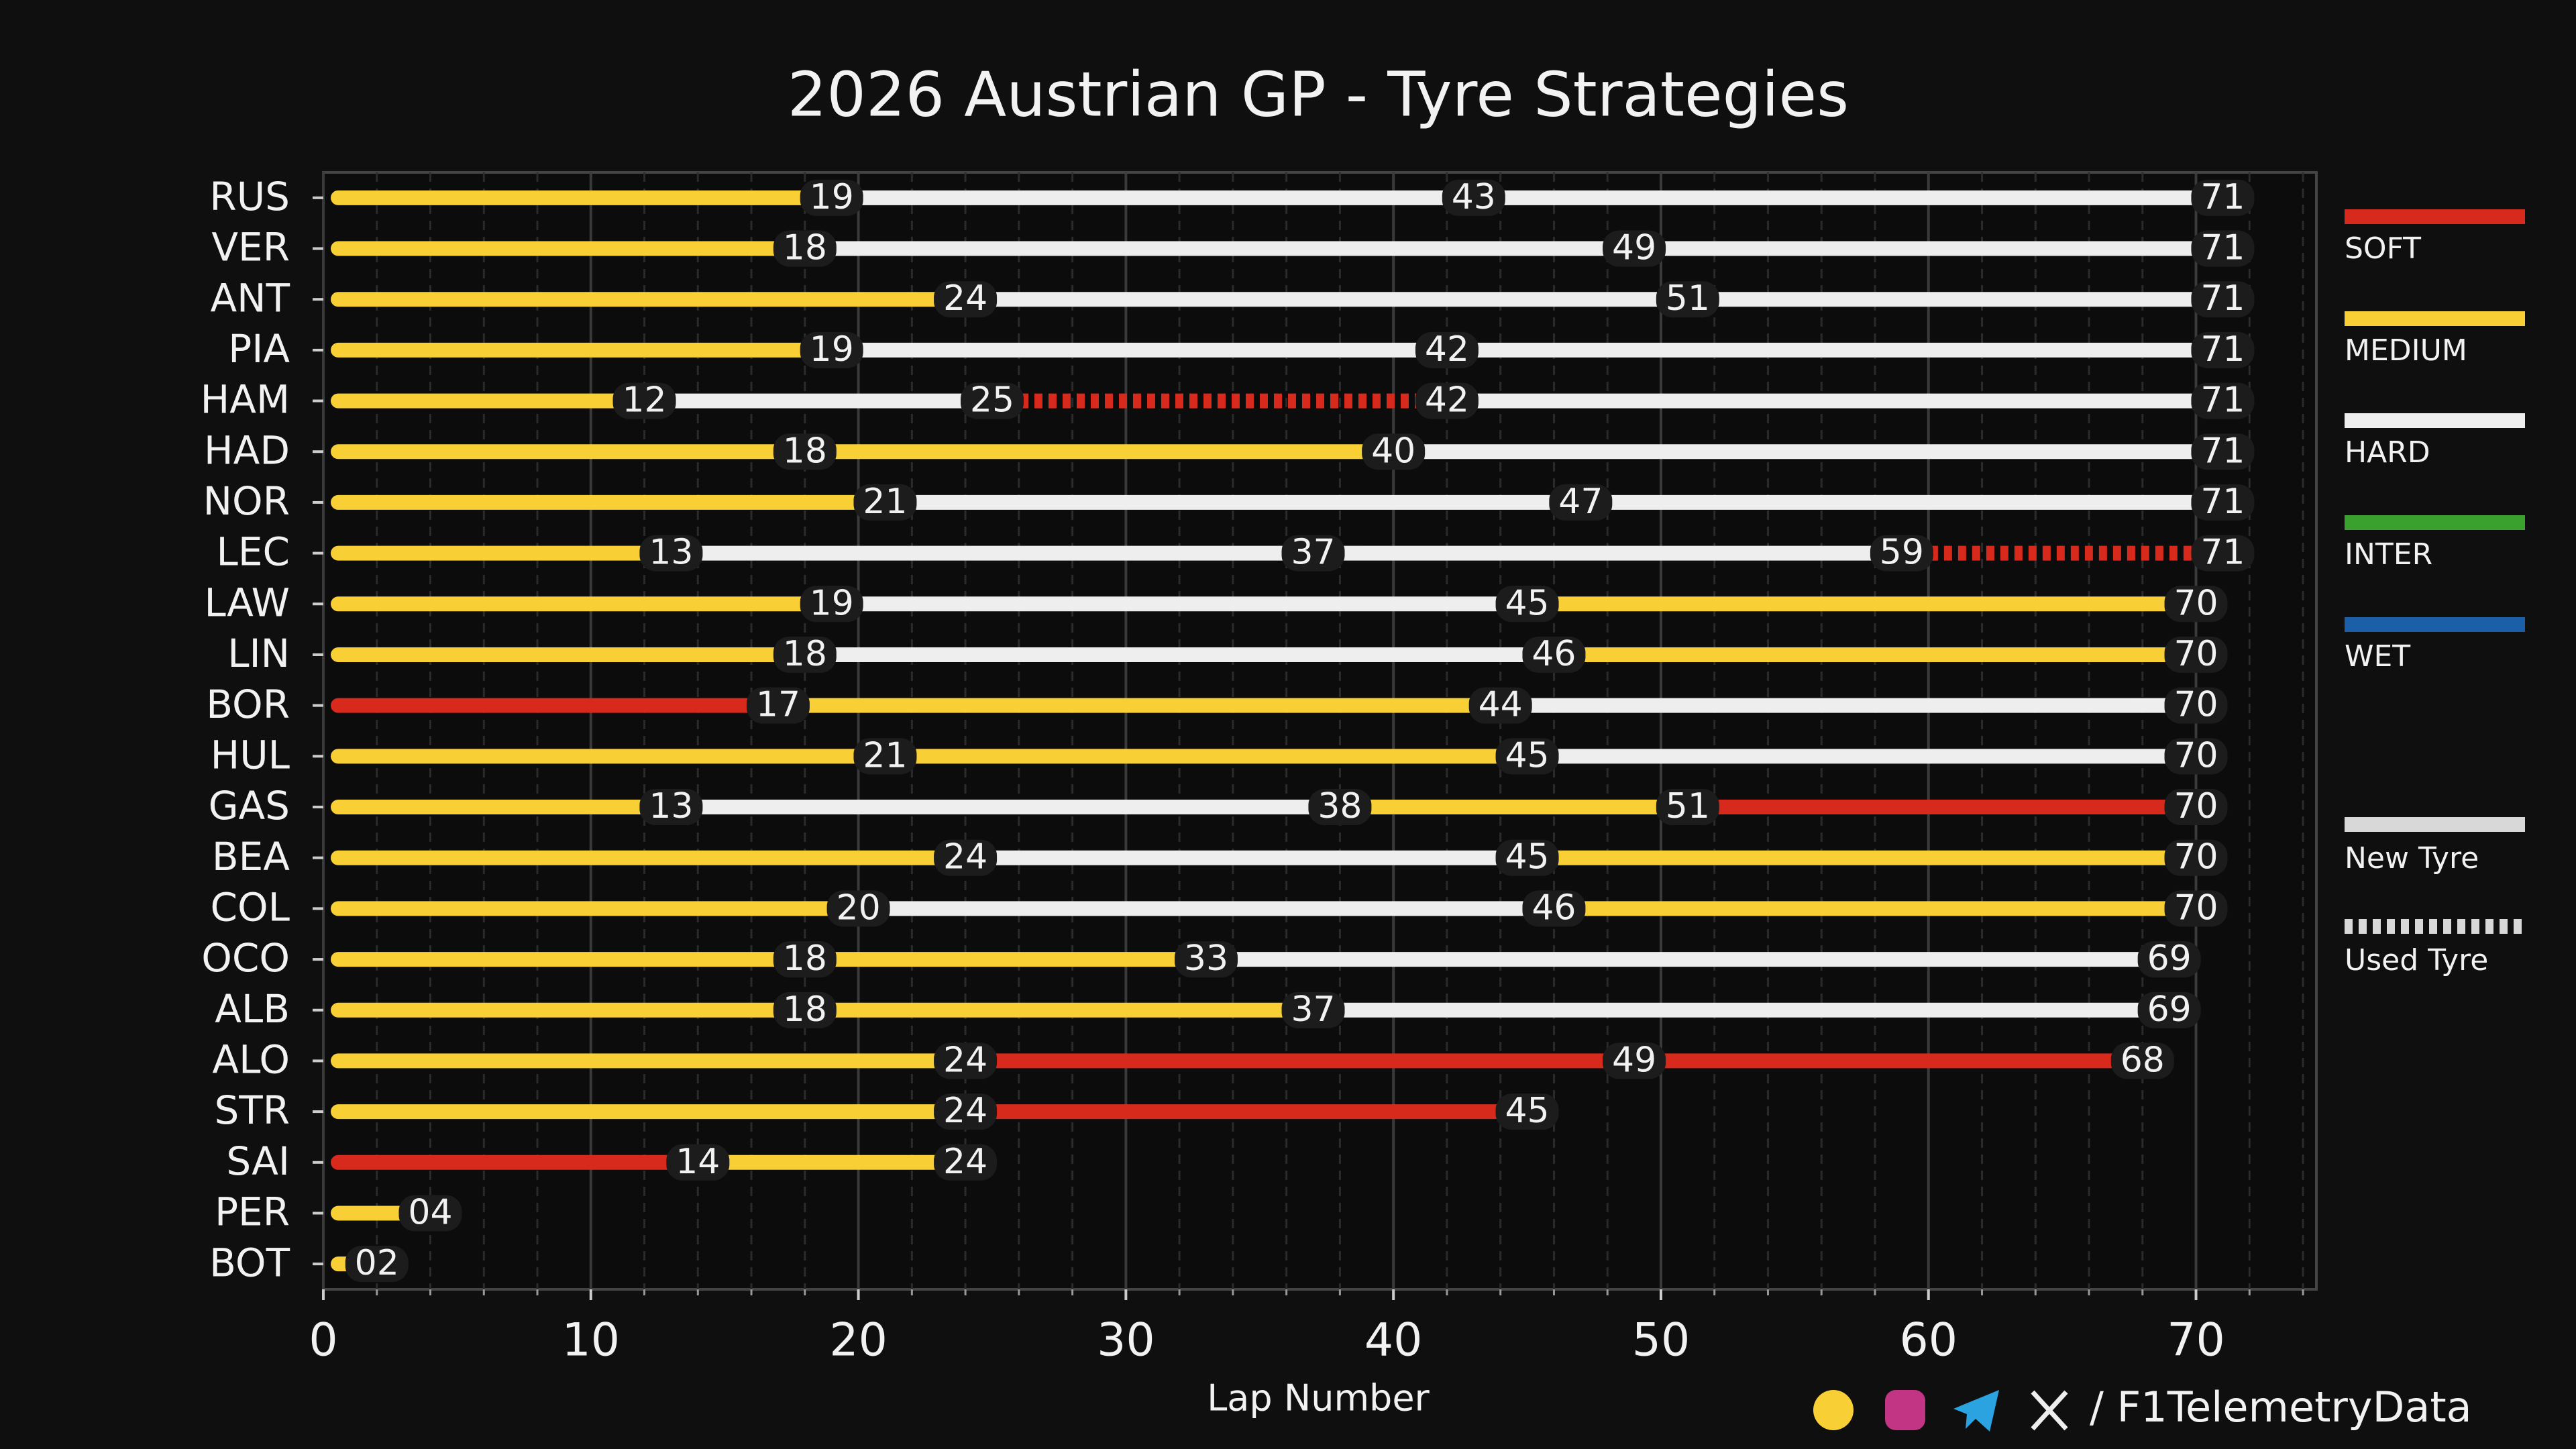 The height and width of the screenshot is (1449, 2576). I want to click on x-tick-label: 20, so click(858, 1340).